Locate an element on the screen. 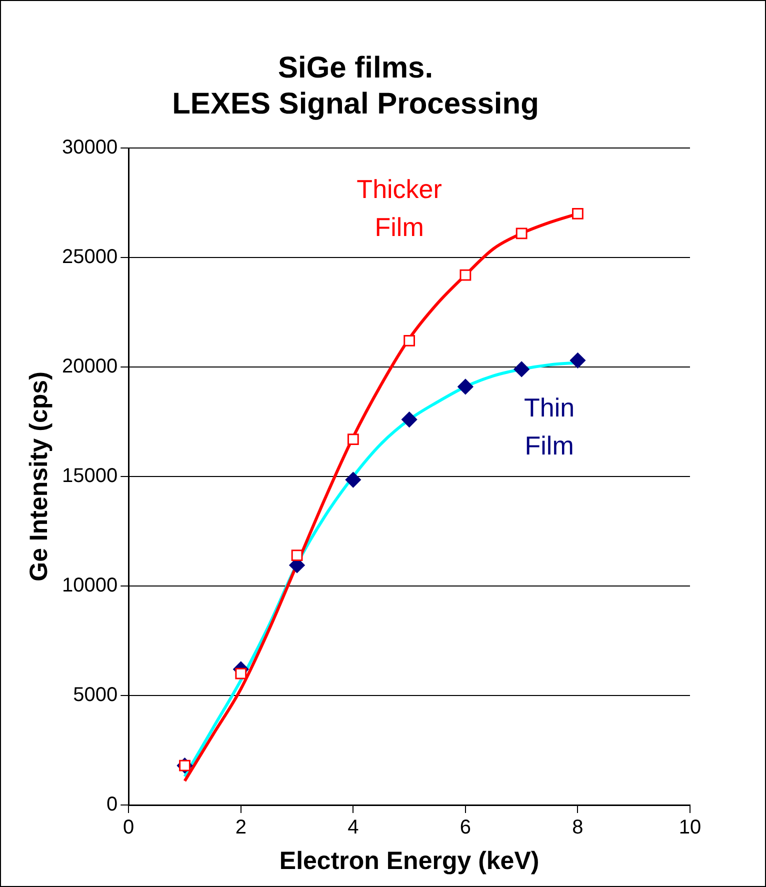 The image size is (766, 887). x-tick-label: 6 is located at coordinates (466, 827).